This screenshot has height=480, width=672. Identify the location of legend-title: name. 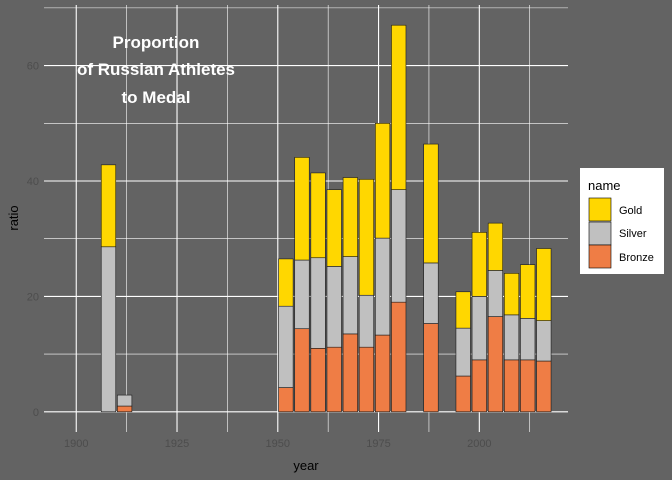
(604, 185).